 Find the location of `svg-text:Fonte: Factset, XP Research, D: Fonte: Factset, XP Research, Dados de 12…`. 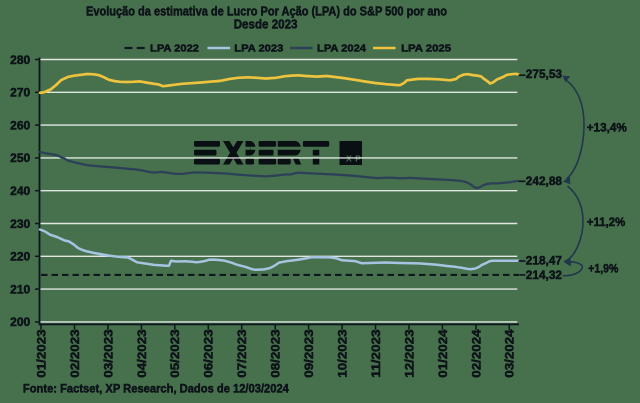

svg-text:Fonte: Factset, XP Research, D: Fonte: Factset, XP Research, Dados de 12… is located at coordinates (156, 389).